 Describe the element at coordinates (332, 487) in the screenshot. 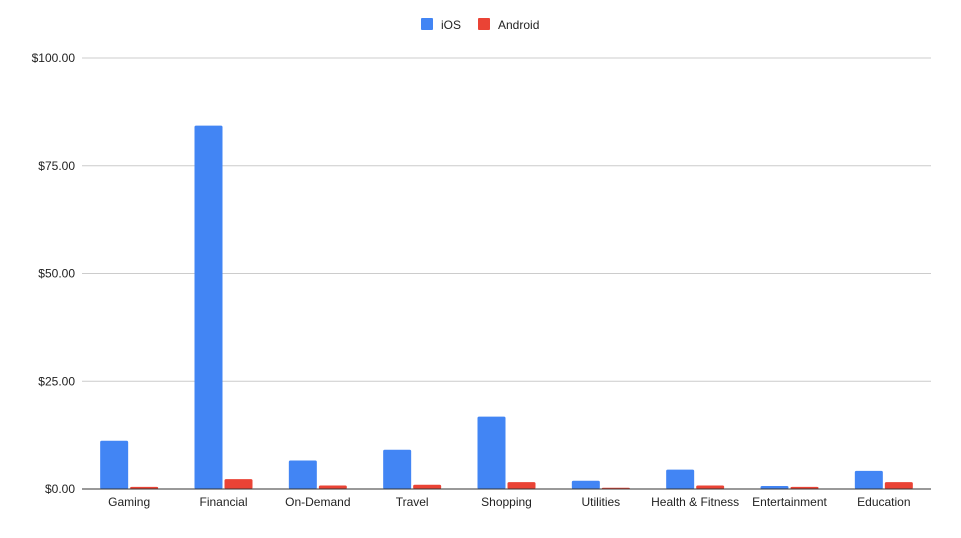

I see `bar-android-on-demand` at that location.